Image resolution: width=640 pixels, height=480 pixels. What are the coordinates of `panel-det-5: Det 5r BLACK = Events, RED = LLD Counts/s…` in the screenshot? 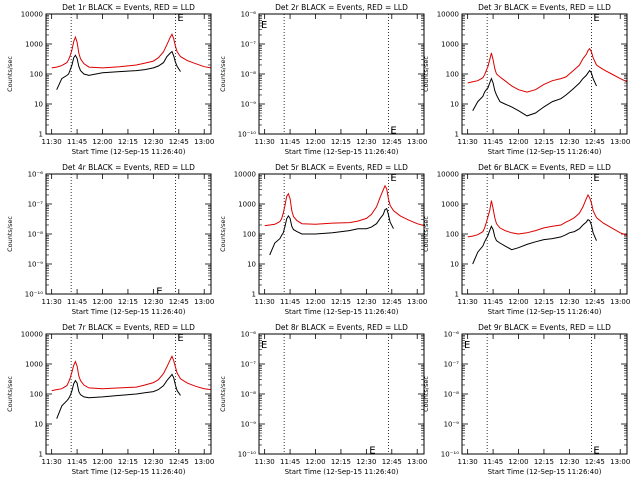 It's located at (323, 239).